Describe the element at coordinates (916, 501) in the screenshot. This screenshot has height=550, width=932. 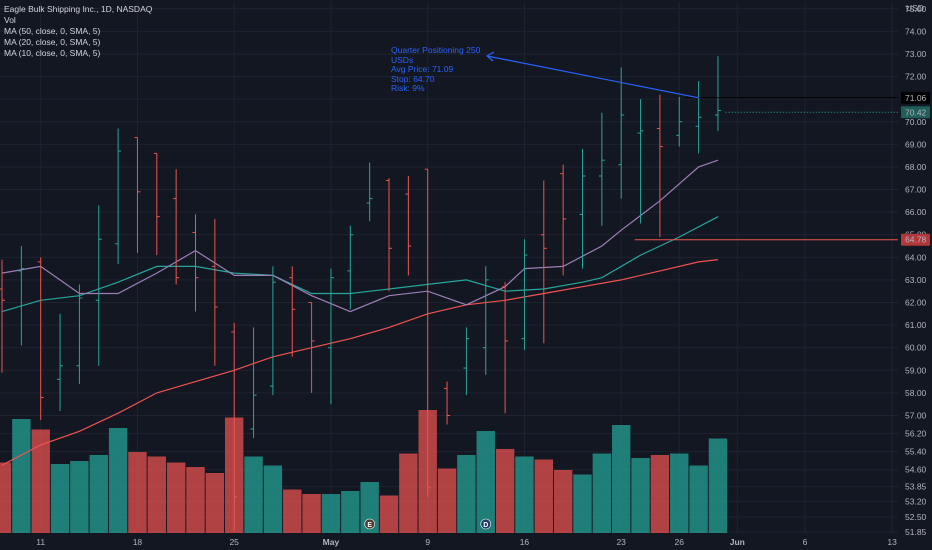
I see `price-tick-label: 53.20` at that location.